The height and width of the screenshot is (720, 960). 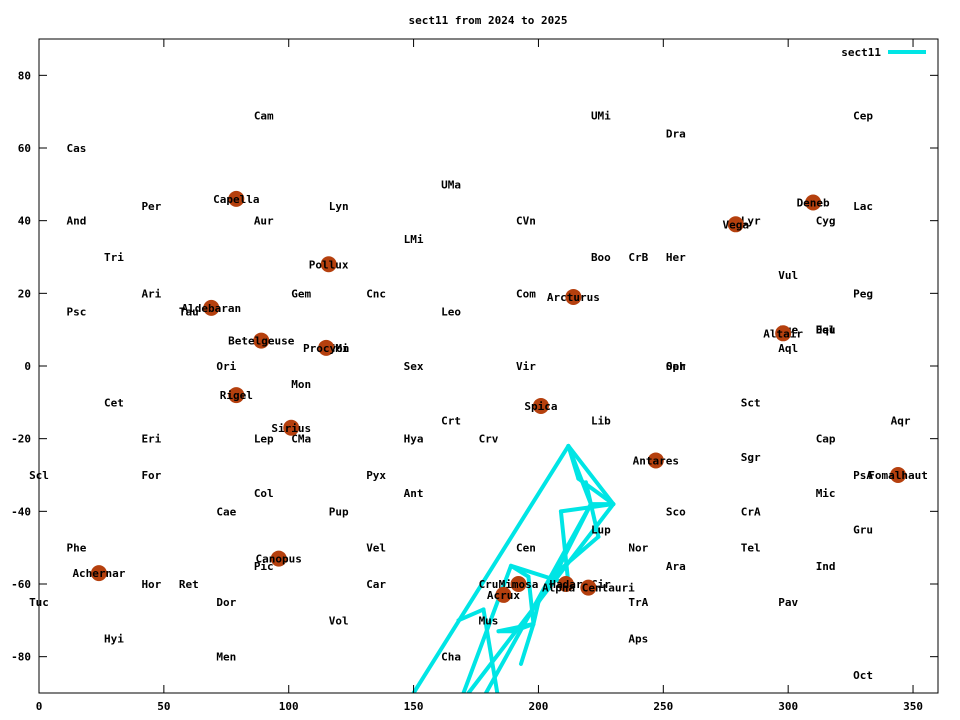 I want to click on x-tick-label-250: 250, so click(x=663, y=706).